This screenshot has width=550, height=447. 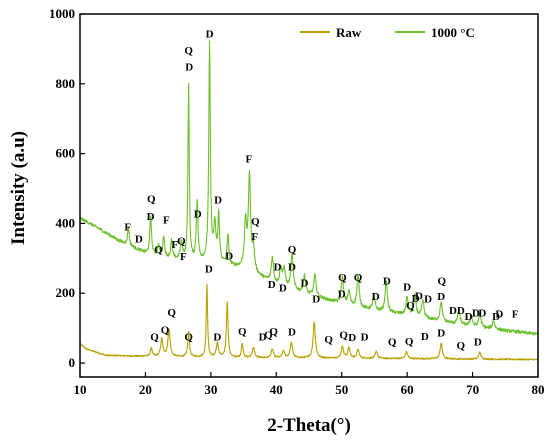 What do you see at coordinates (349, 32) in the screenshot?
I see `legend-raw-label: Raw` at bounding box center [349, 32].